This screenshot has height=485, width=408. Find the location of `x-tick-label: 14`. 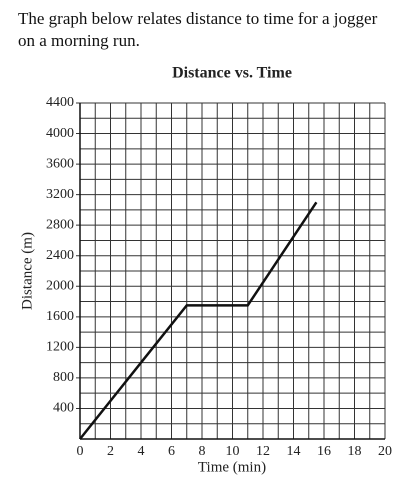

x-tick-label: 14 is located at coordinates (294, 451).